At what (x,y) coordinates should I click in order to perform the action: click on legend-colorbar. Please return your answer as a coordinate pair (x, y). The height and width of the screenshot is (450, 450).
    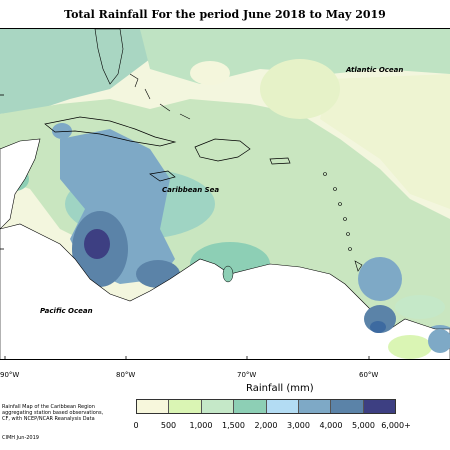
    Looking at the image, I should click on (266, 406).